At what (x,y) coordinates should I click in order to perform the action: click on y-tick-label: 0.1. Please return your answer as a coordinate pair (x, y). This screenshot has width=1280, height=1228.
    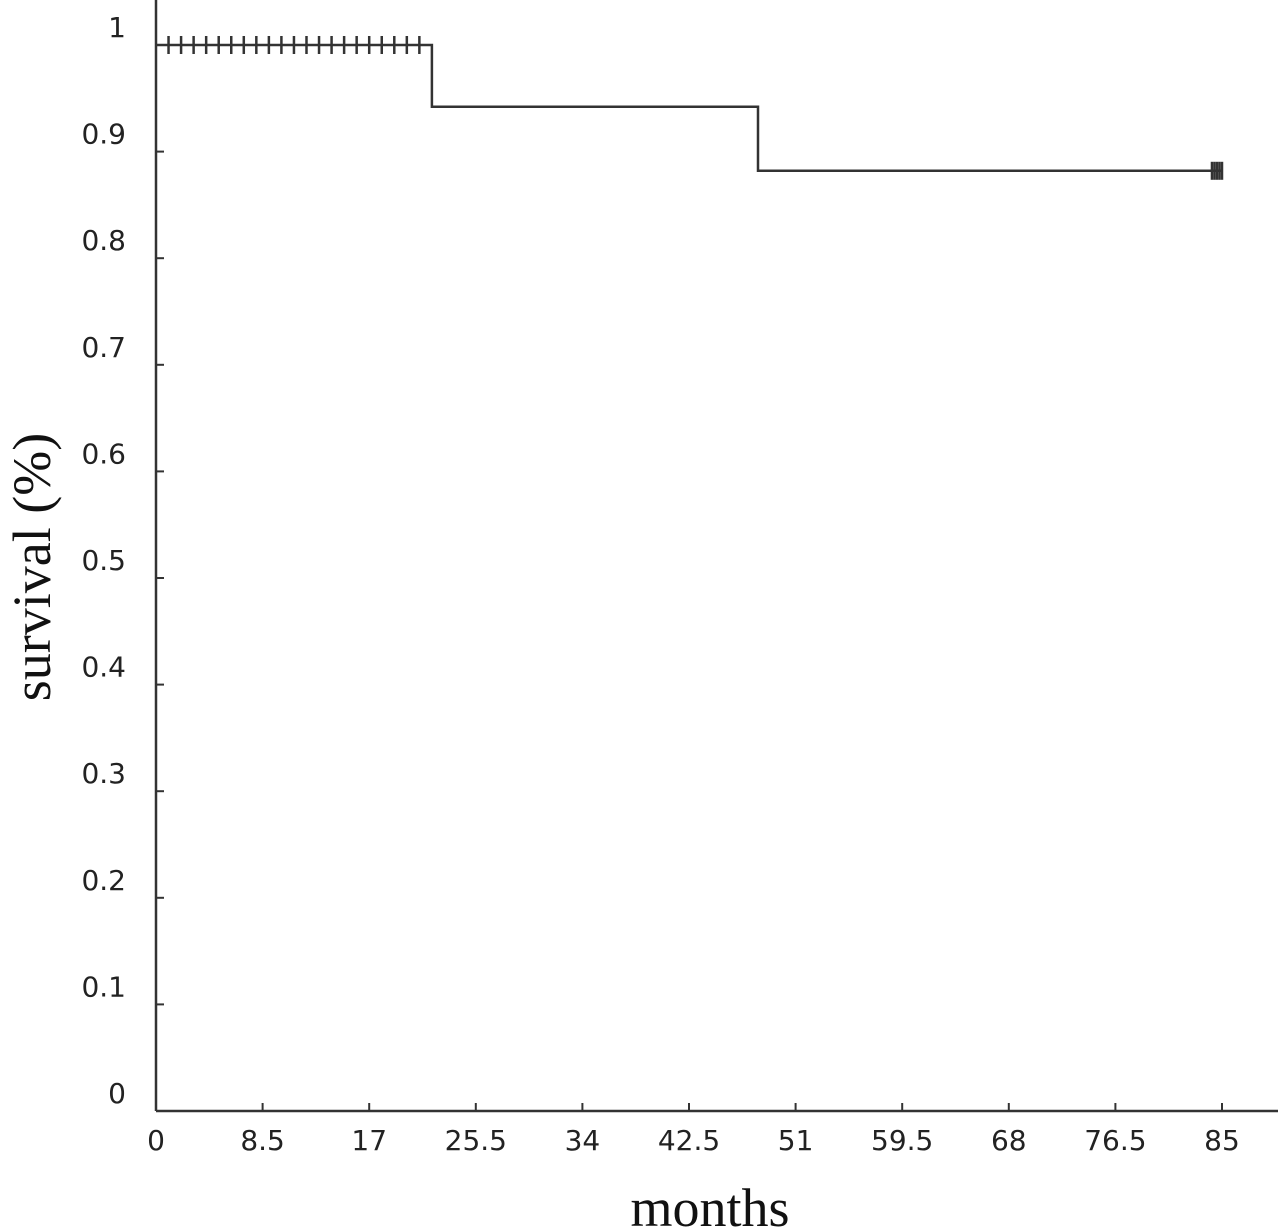
    Looking at the image, I should click on (103, 986).